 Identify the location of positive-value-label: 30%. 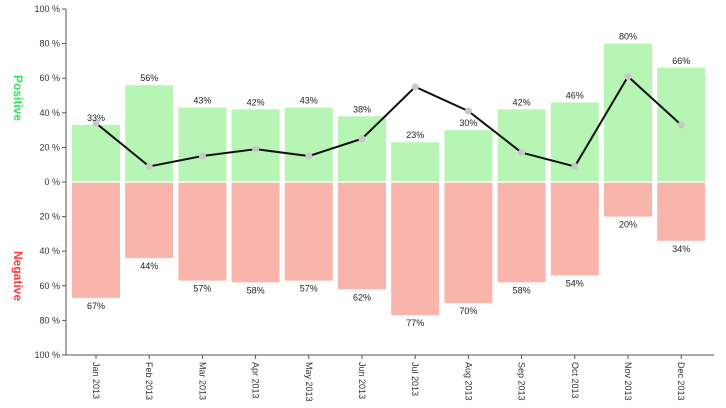
(468, 123).